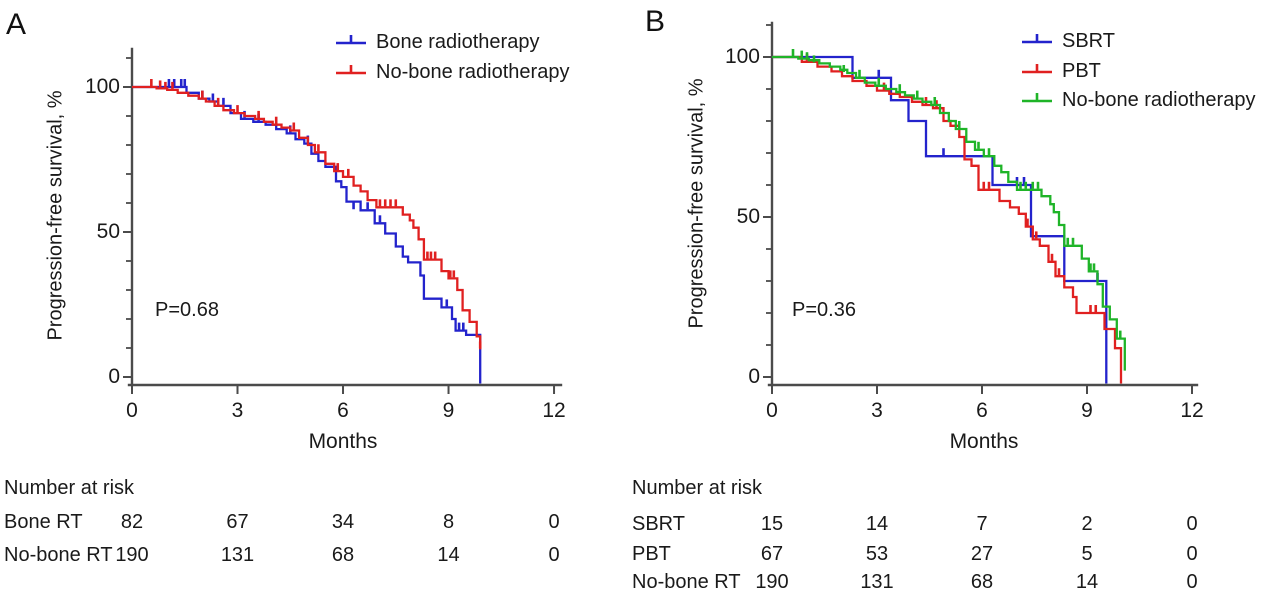 This screenshot has height=597, width=1270. Describe the element at coordinates (43, 522) in the screenshot. I see `risk-row-label-a: Bone RT` at that location.